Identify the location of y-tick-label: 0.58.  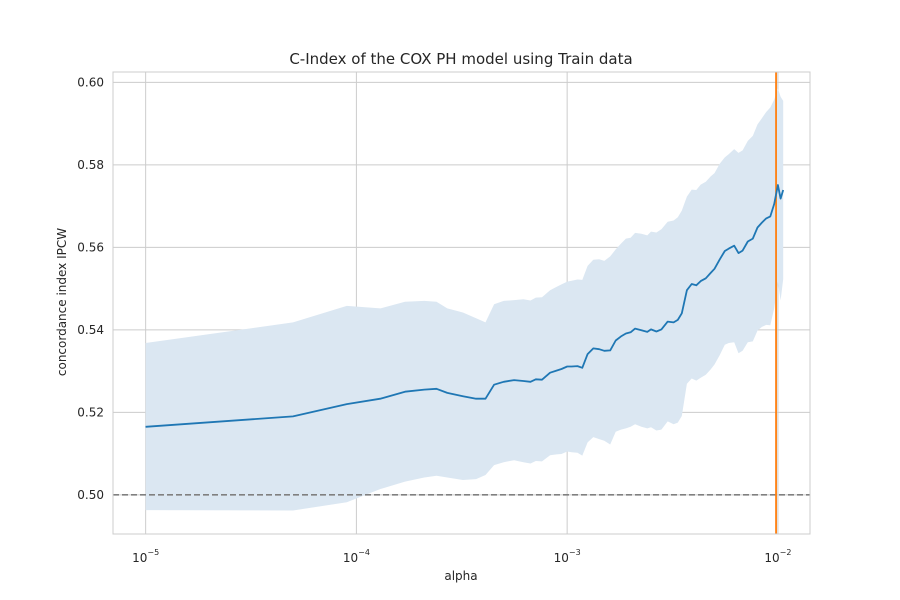
(90, 165).